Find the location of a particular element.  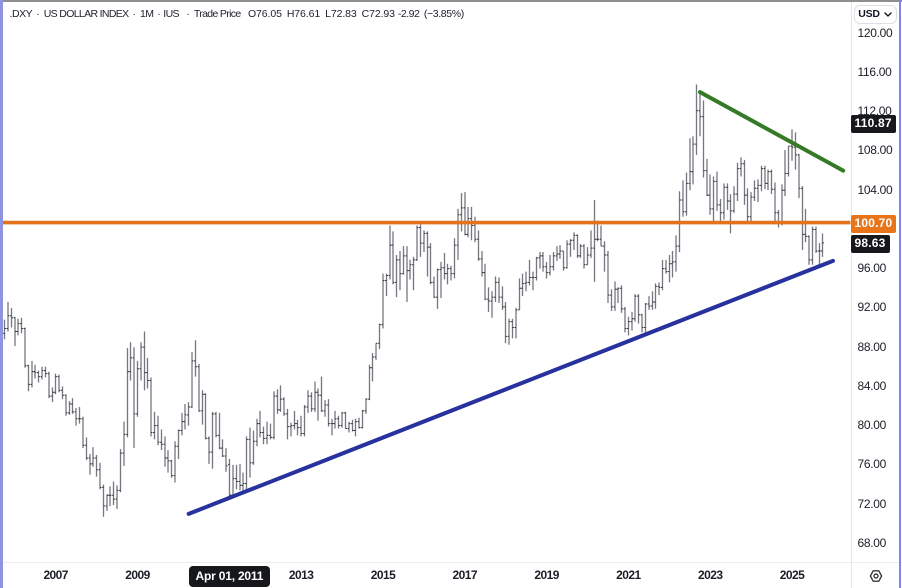

price-tick-label: 116.00 is located at coordinates (874, 72).